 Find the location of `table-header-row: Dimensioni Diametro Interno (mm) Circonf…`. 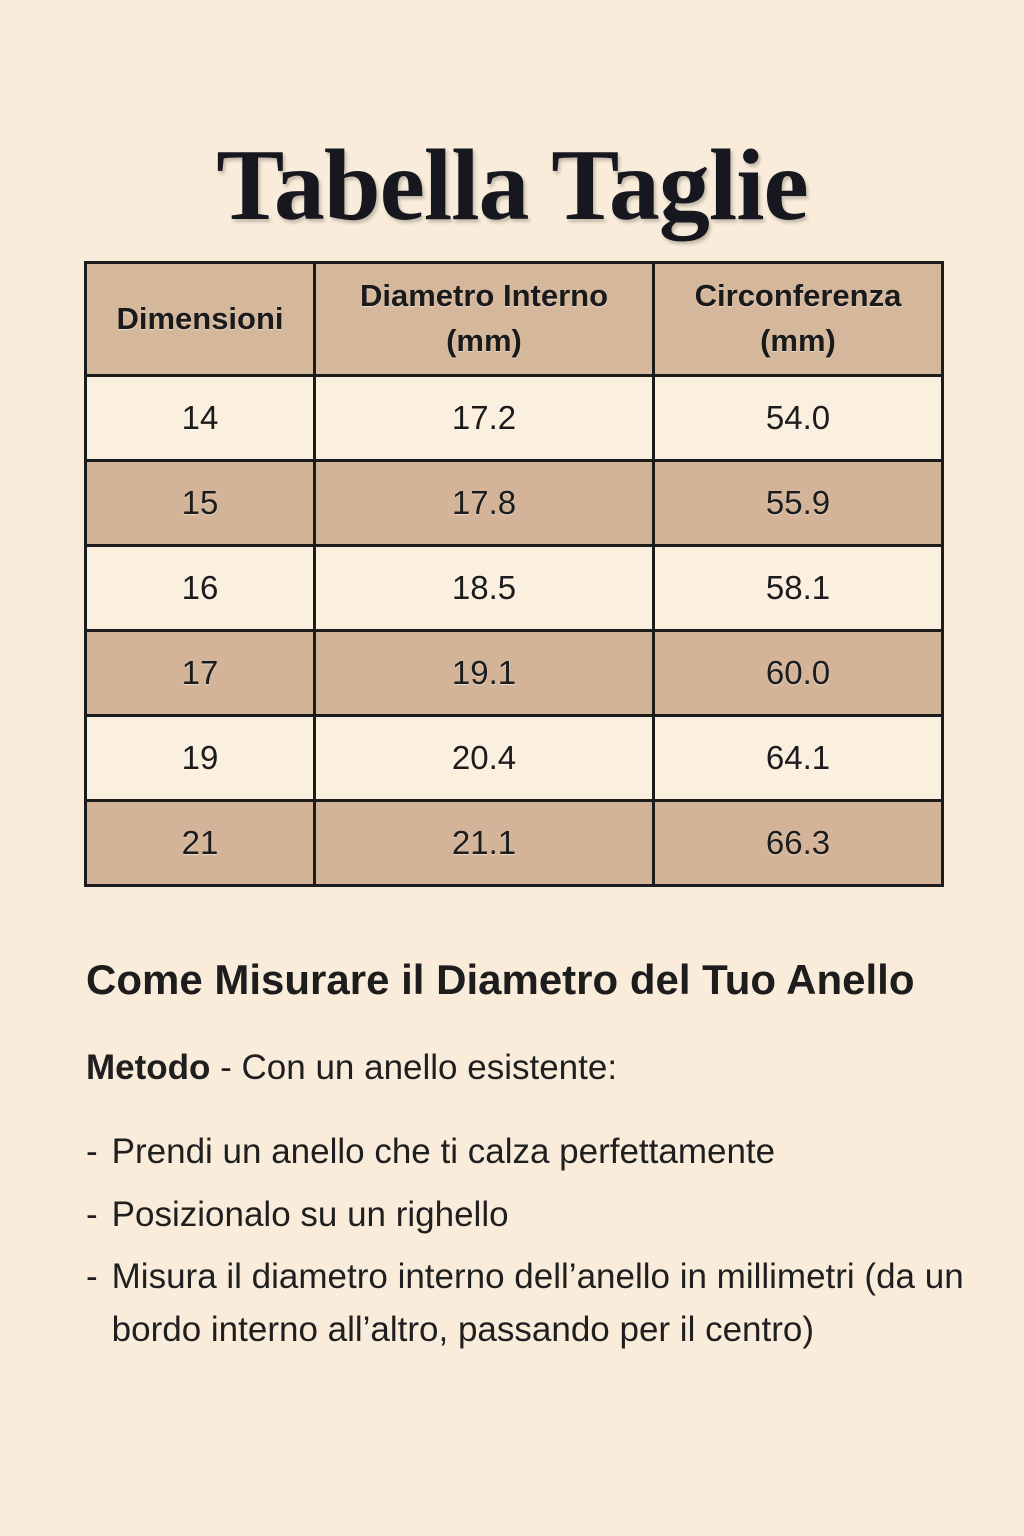

table-header-row: Dimensioni Diametro Interno (mm) Circonf… is located at coordinates (514, 319).